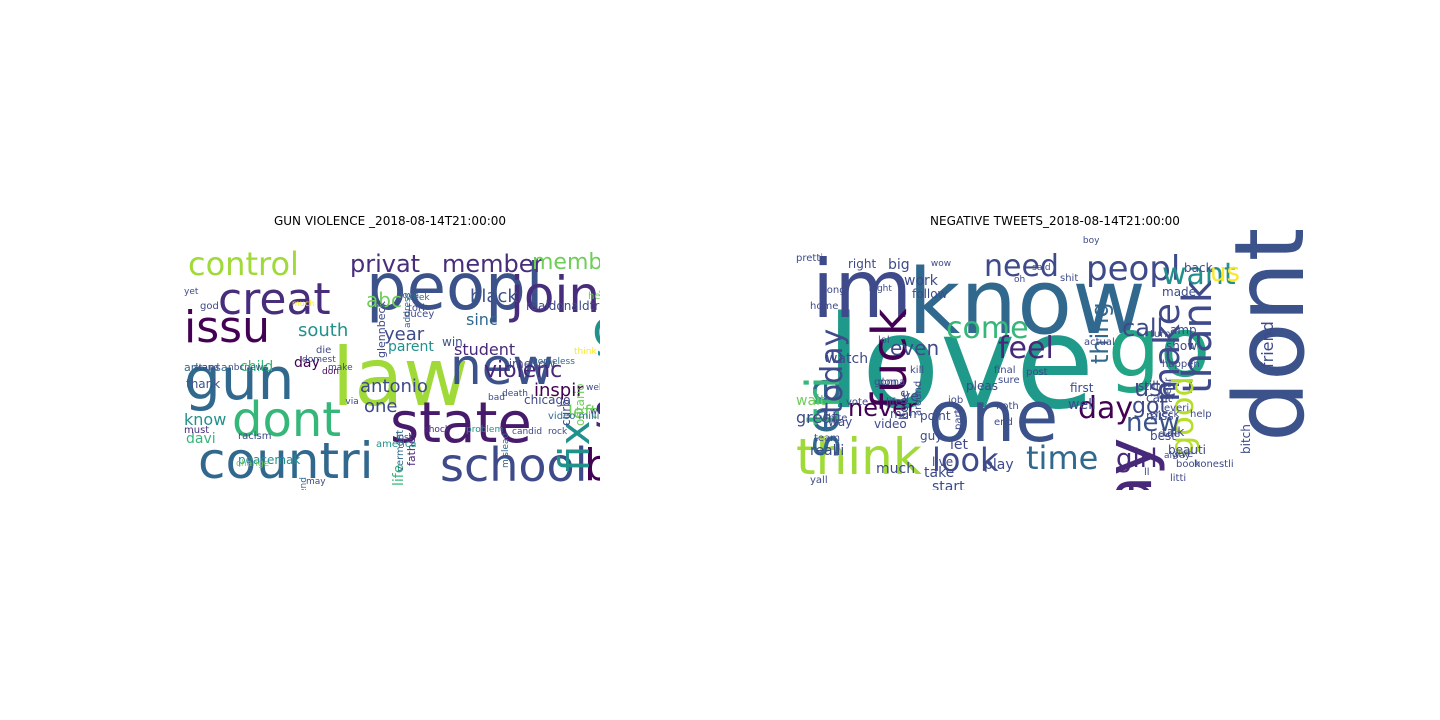 This screenshot has height=720, width=1440. What do you see at coordinates (1181, 346) in the screenshot?
I see `word-cloud-word: show` at bounding box center [1181, 346].